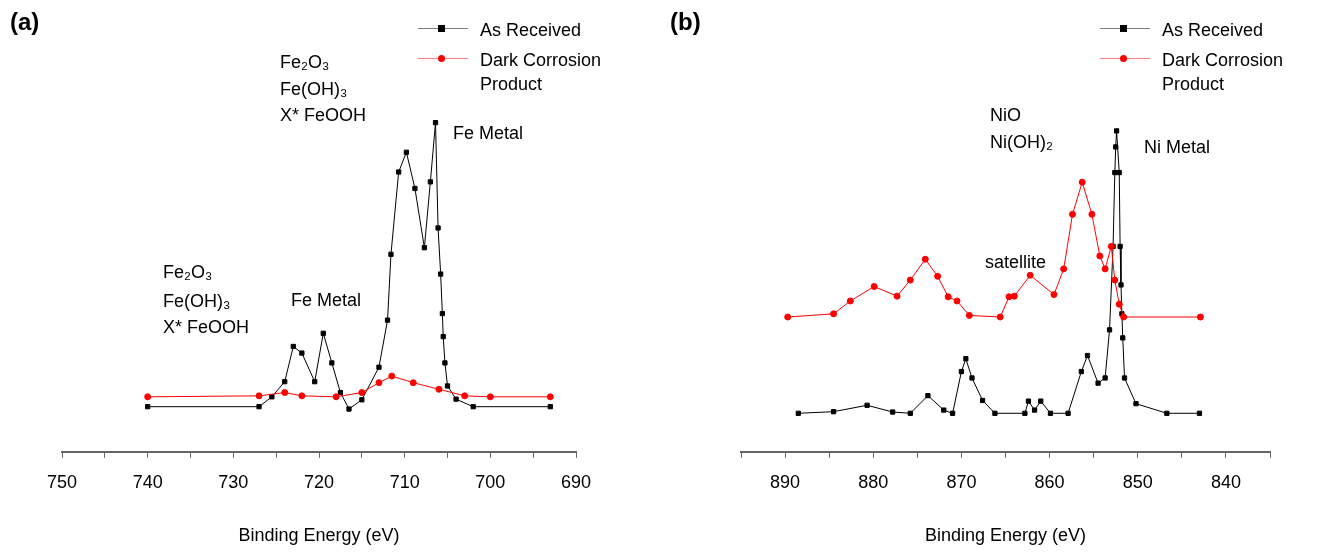 This screenshot has height=559, width=1322. What do you see at coordinates (314, 89) in the screenshot?
I see `text: Fe(OH)₃` at bounding box center [314, 89].